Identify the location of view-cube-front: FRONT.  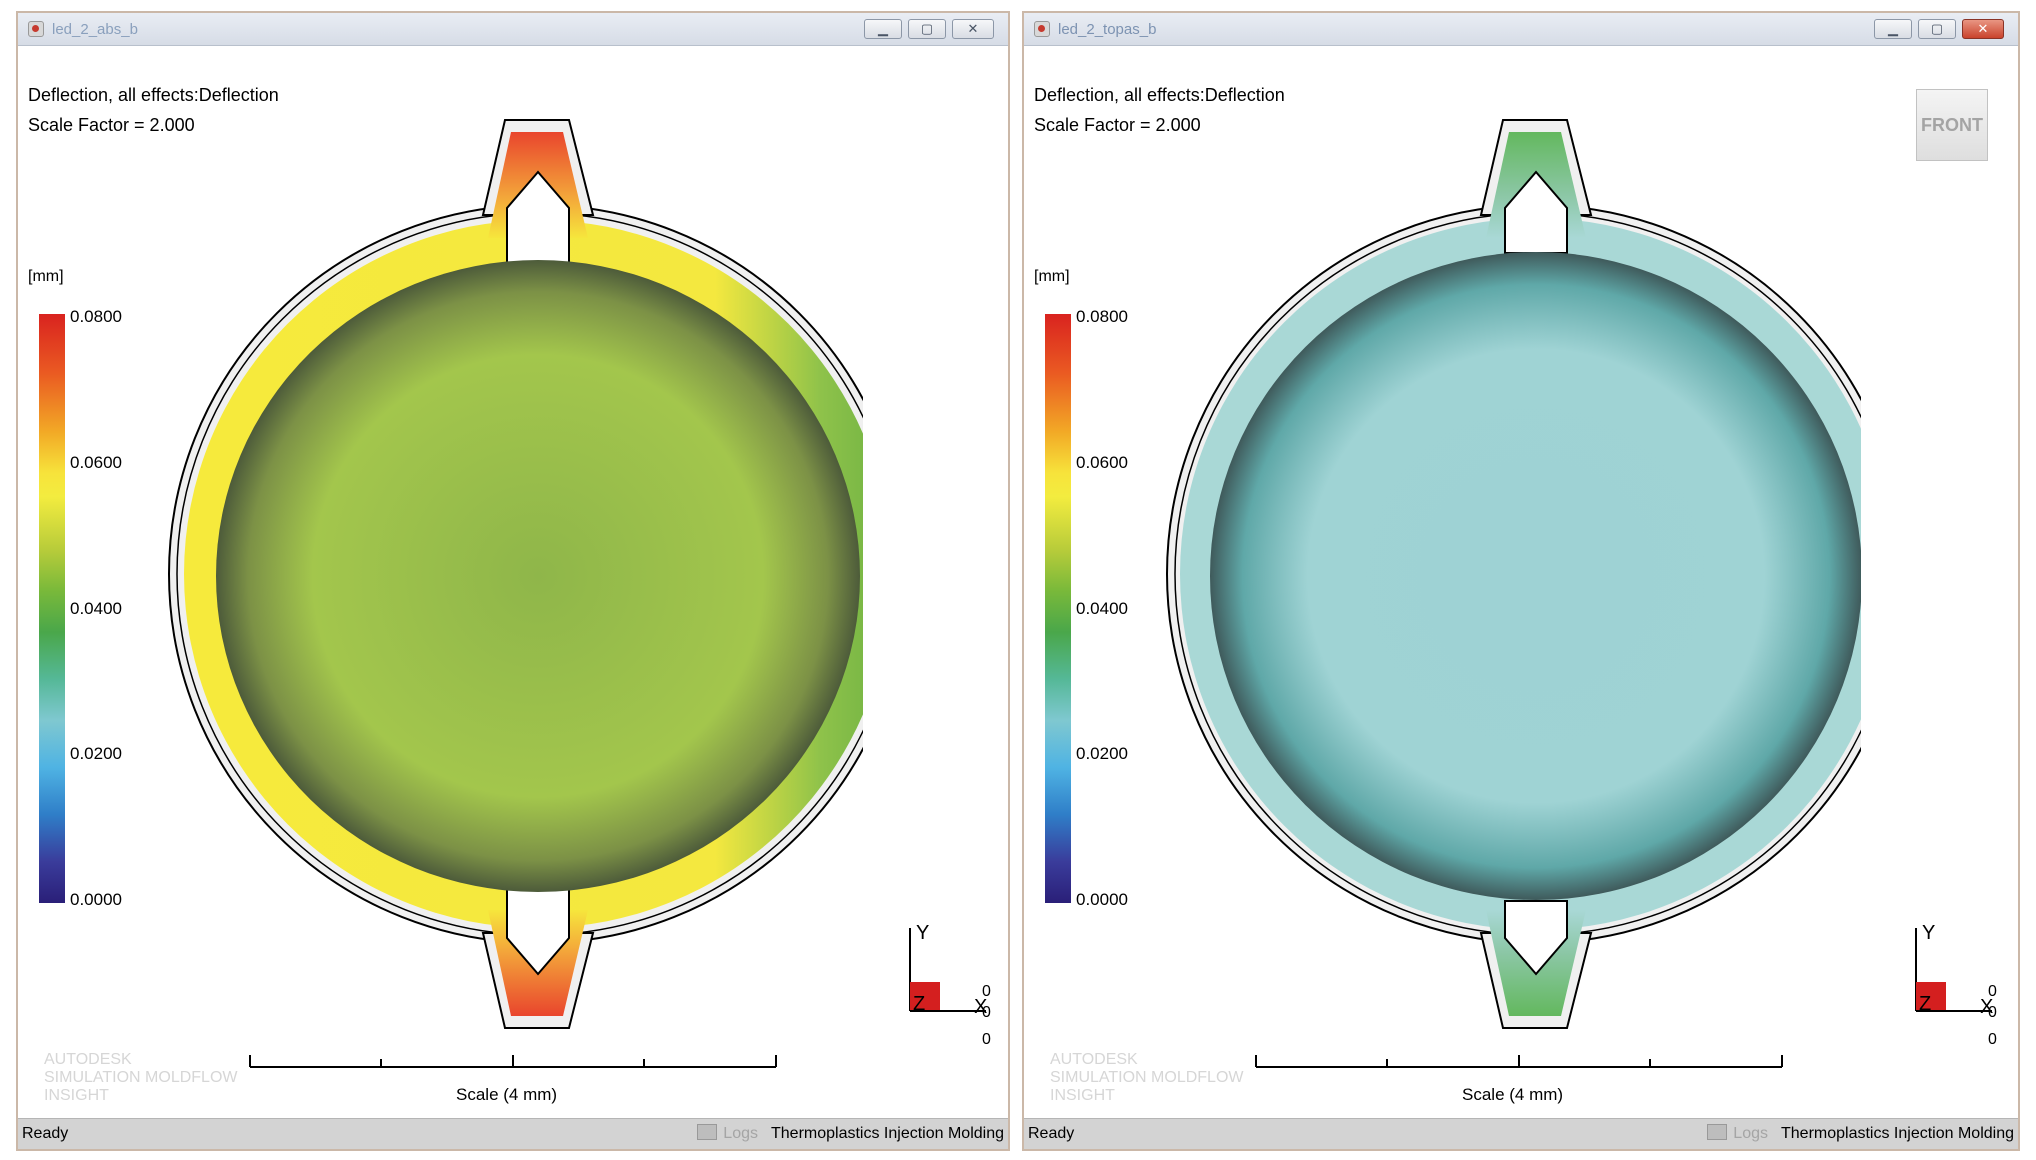
(1952, 125).